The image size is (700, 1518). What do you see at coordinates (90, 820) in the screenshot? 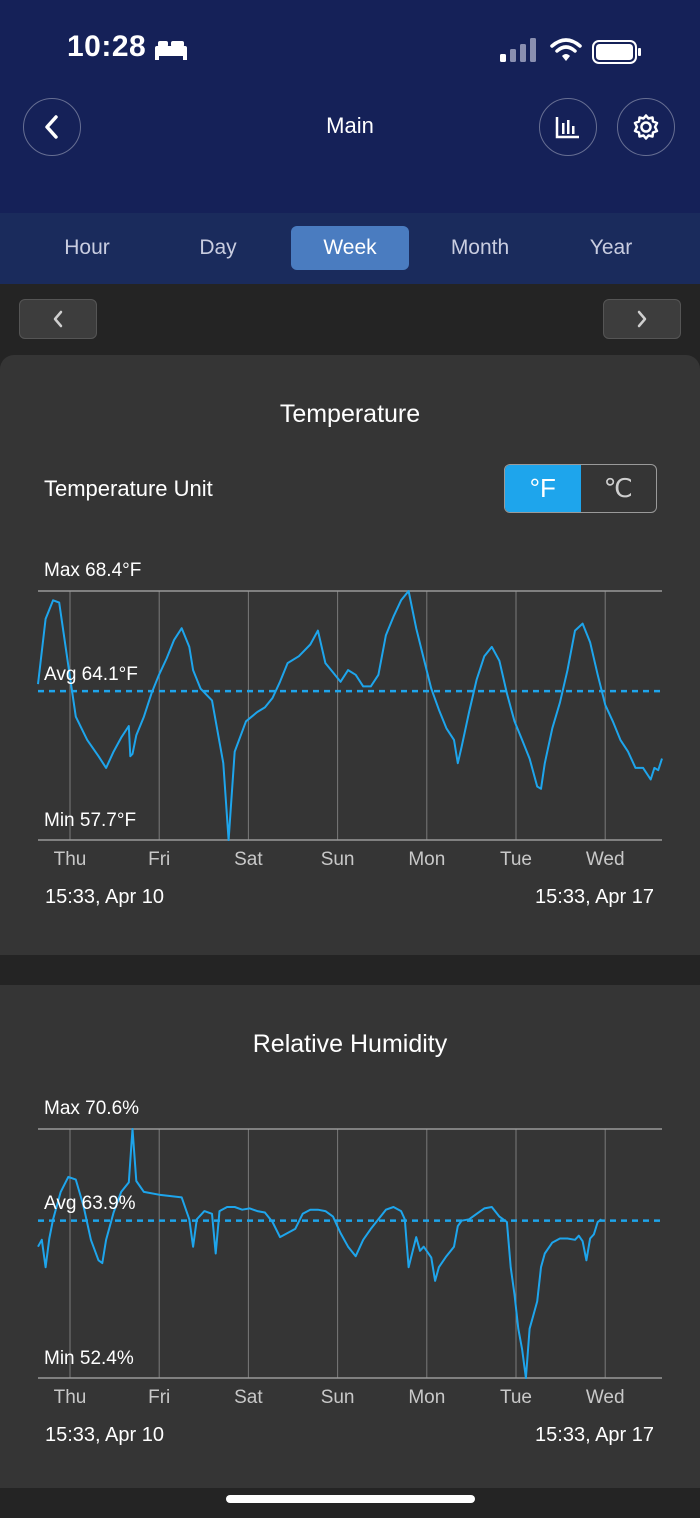
I see `temperature-min-label: Min 57.7°F` at bounding box center [90, 820].